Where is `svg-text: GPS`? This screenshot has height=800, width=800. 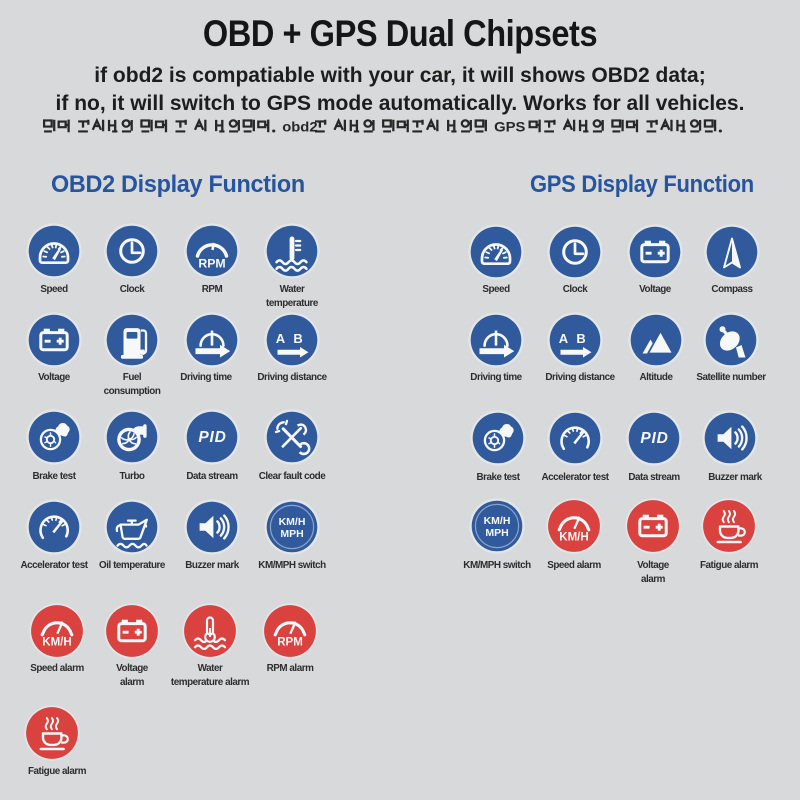 svg-text: GPS is located at coordinates (510, 128).